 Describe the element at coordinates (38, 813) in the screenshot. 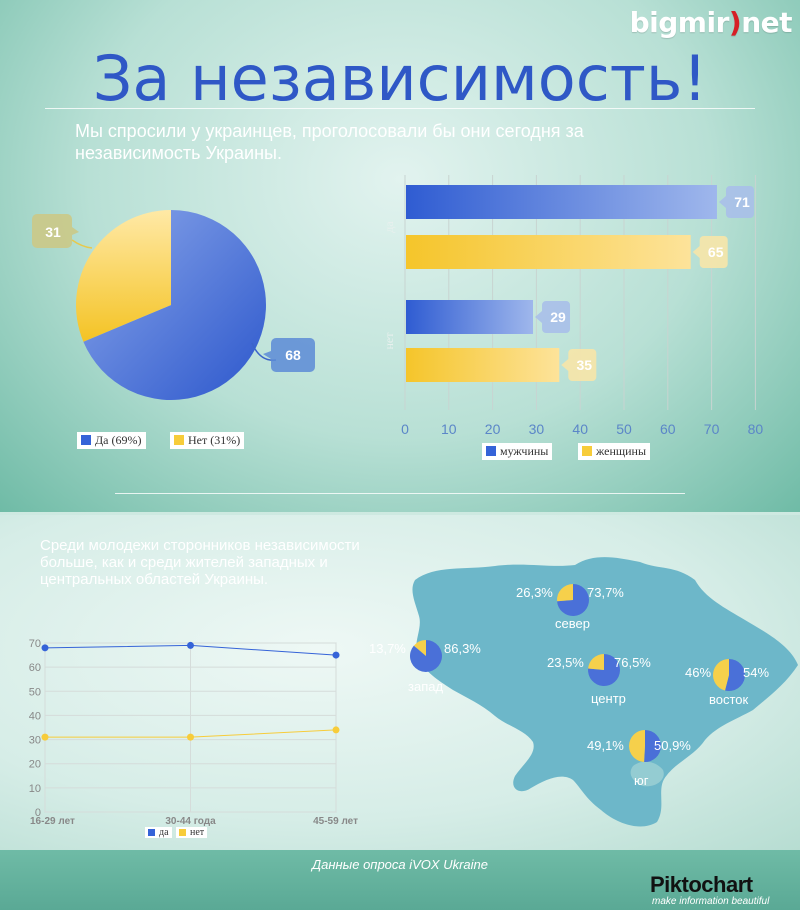

I see `line-y-tick: 0` at that location.